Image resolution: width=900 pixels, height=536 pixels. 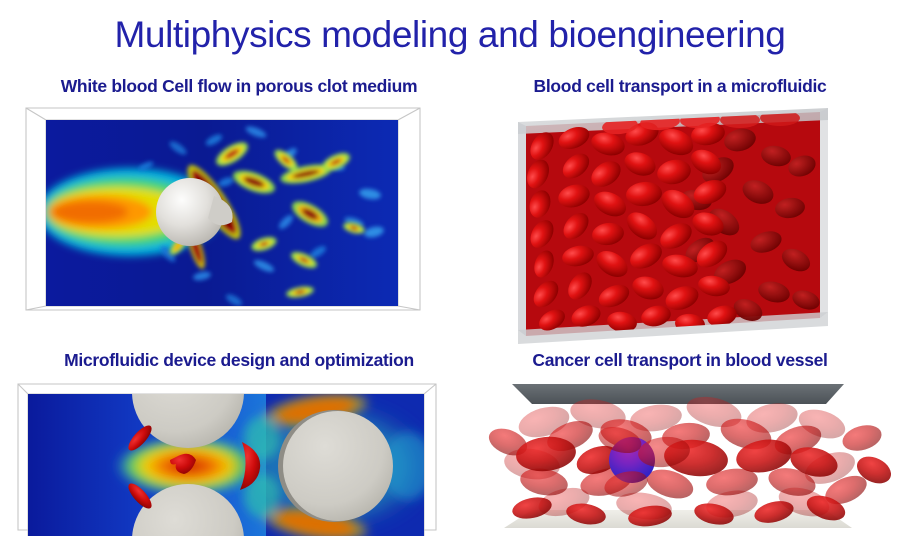 I want to click on microfluidic-device-design-figure, so click(x=231, y=457).